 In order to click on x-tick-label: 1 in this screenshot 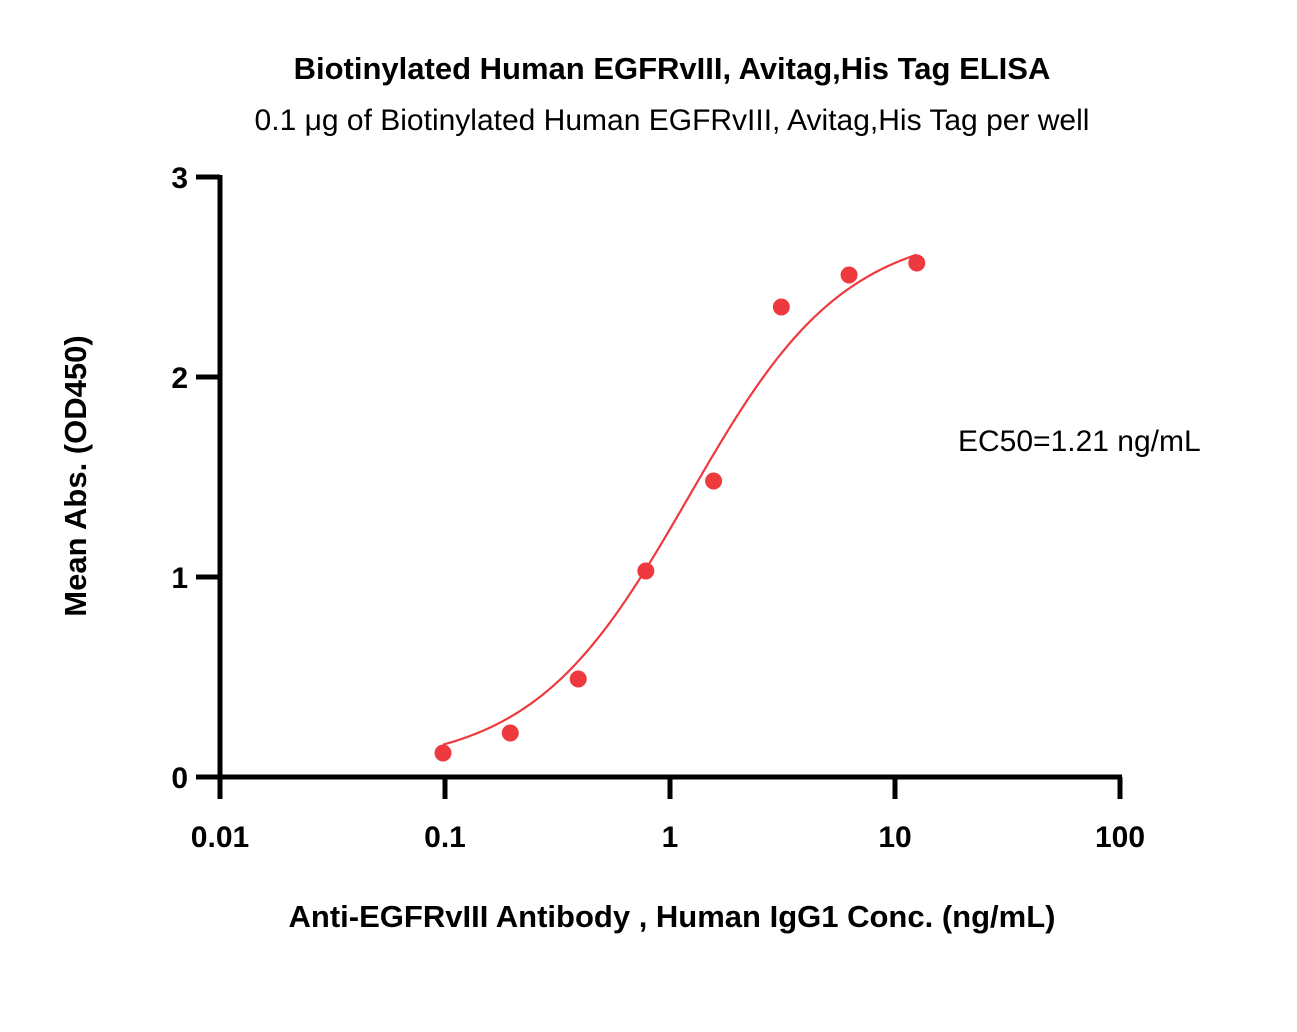, I will do `click(670, 837)`.